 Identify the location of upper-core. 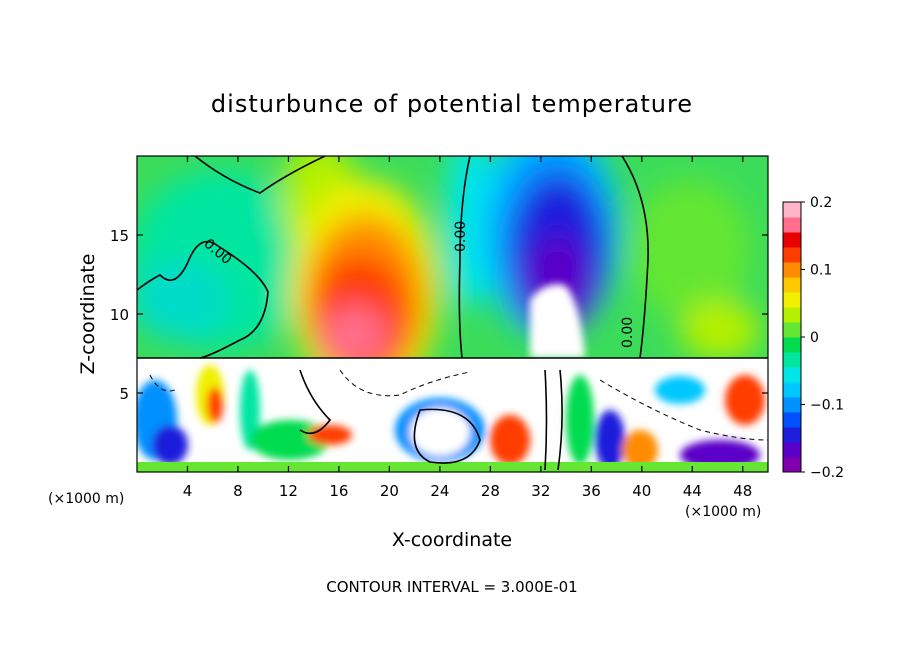
(557, 321).